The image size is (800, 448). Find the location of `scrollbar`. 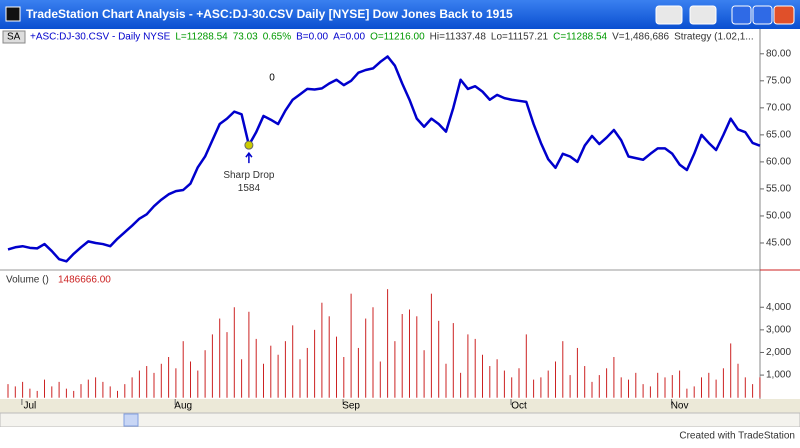

scrollbar is located at coordinates (400, 420).